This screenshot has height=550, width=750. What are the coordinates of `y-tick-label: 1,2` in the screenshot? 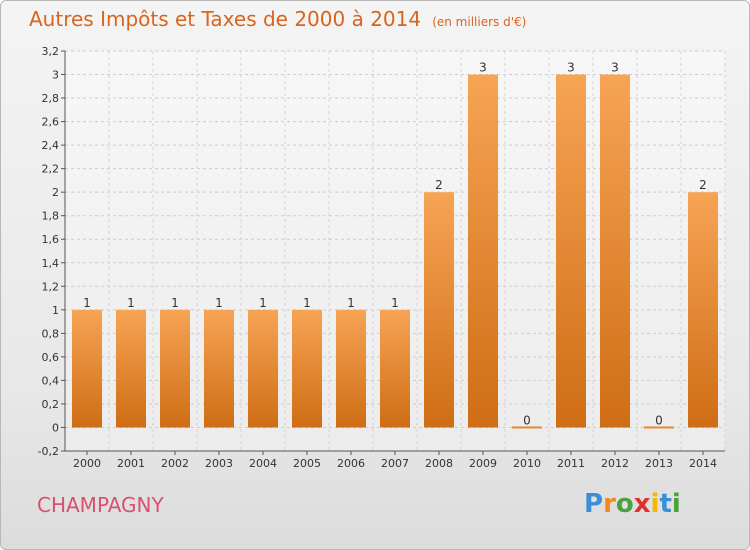 It's located at (51, 286).